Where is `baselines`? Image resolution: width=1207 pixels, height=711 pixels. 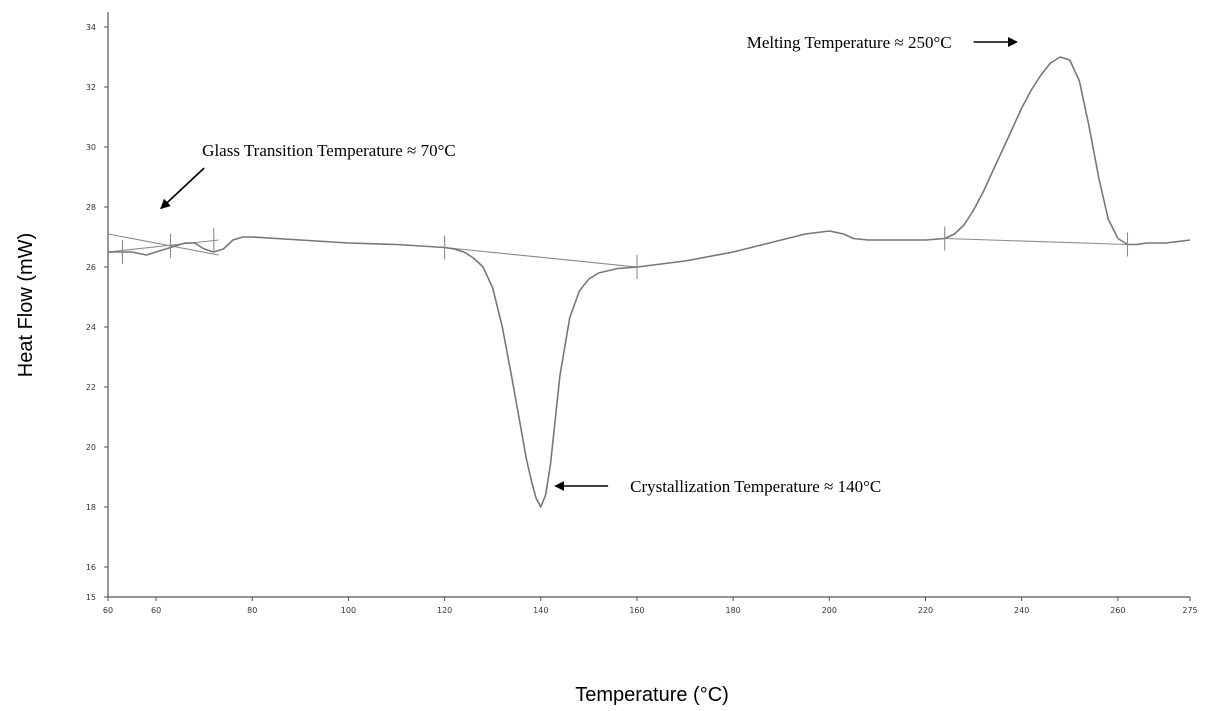 baselines is located at coordinates (617, 250).